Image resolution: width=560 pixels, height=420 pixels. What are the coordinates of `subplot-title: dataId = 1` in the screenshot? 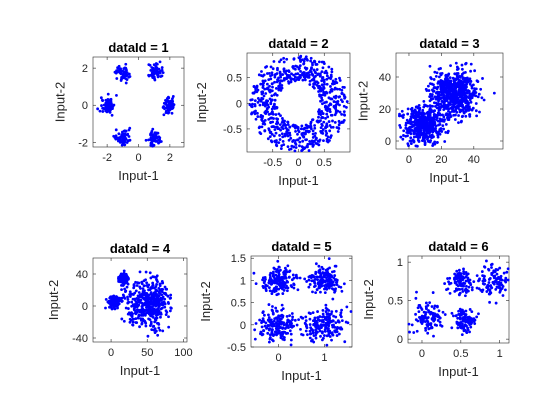 It's located at (138, 47).